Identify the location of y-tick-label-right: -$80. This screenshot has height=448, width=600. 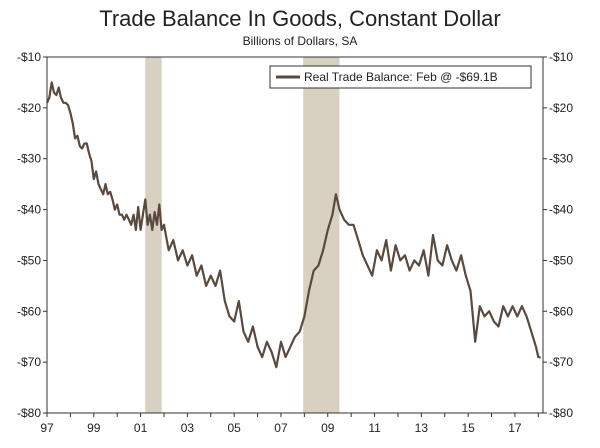
(561, 413).